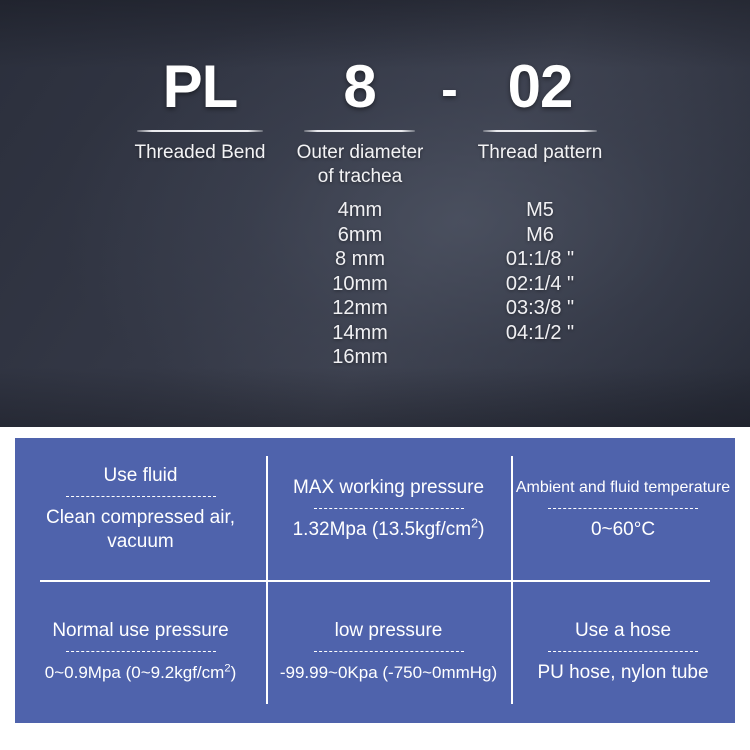  I want to click on spec-title: Use fluid, so click(140, 475).